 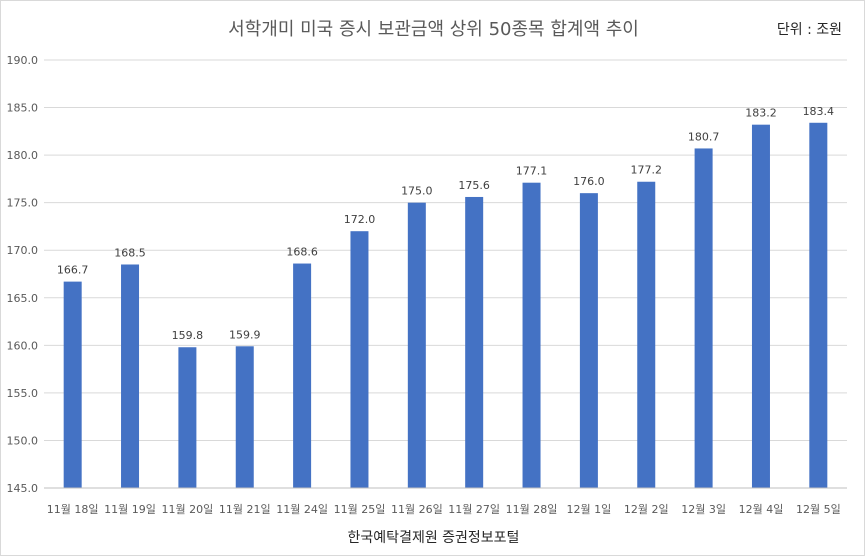 What do you see at coordinates (302, 509) in the screenshot?
I see `x-tick-label: 11월 24일` at bounding box center [302, 509].